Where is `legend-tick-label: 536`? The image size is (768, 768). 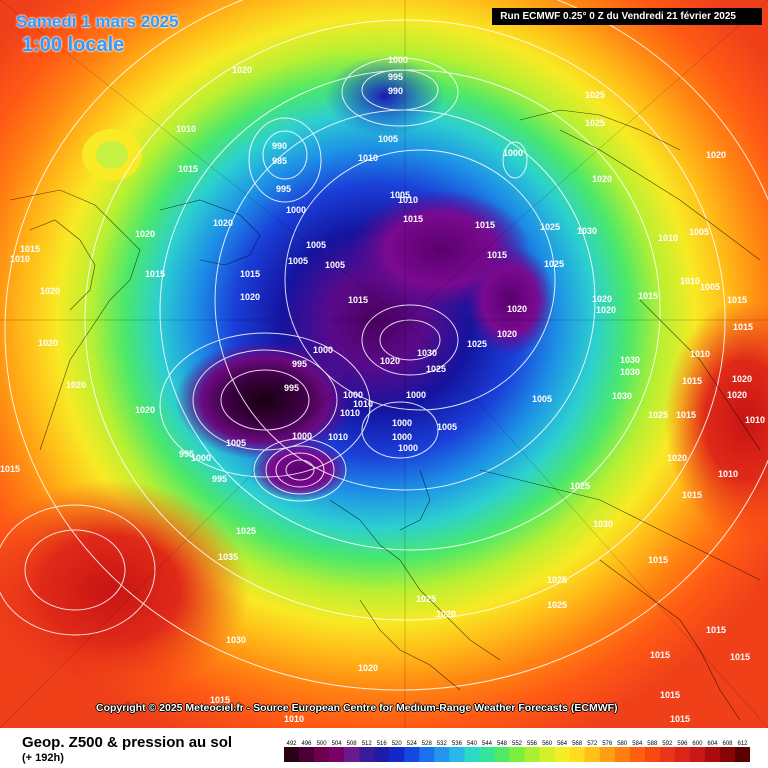
legend-tick-label: 536 is located at coordinates (457, 744).